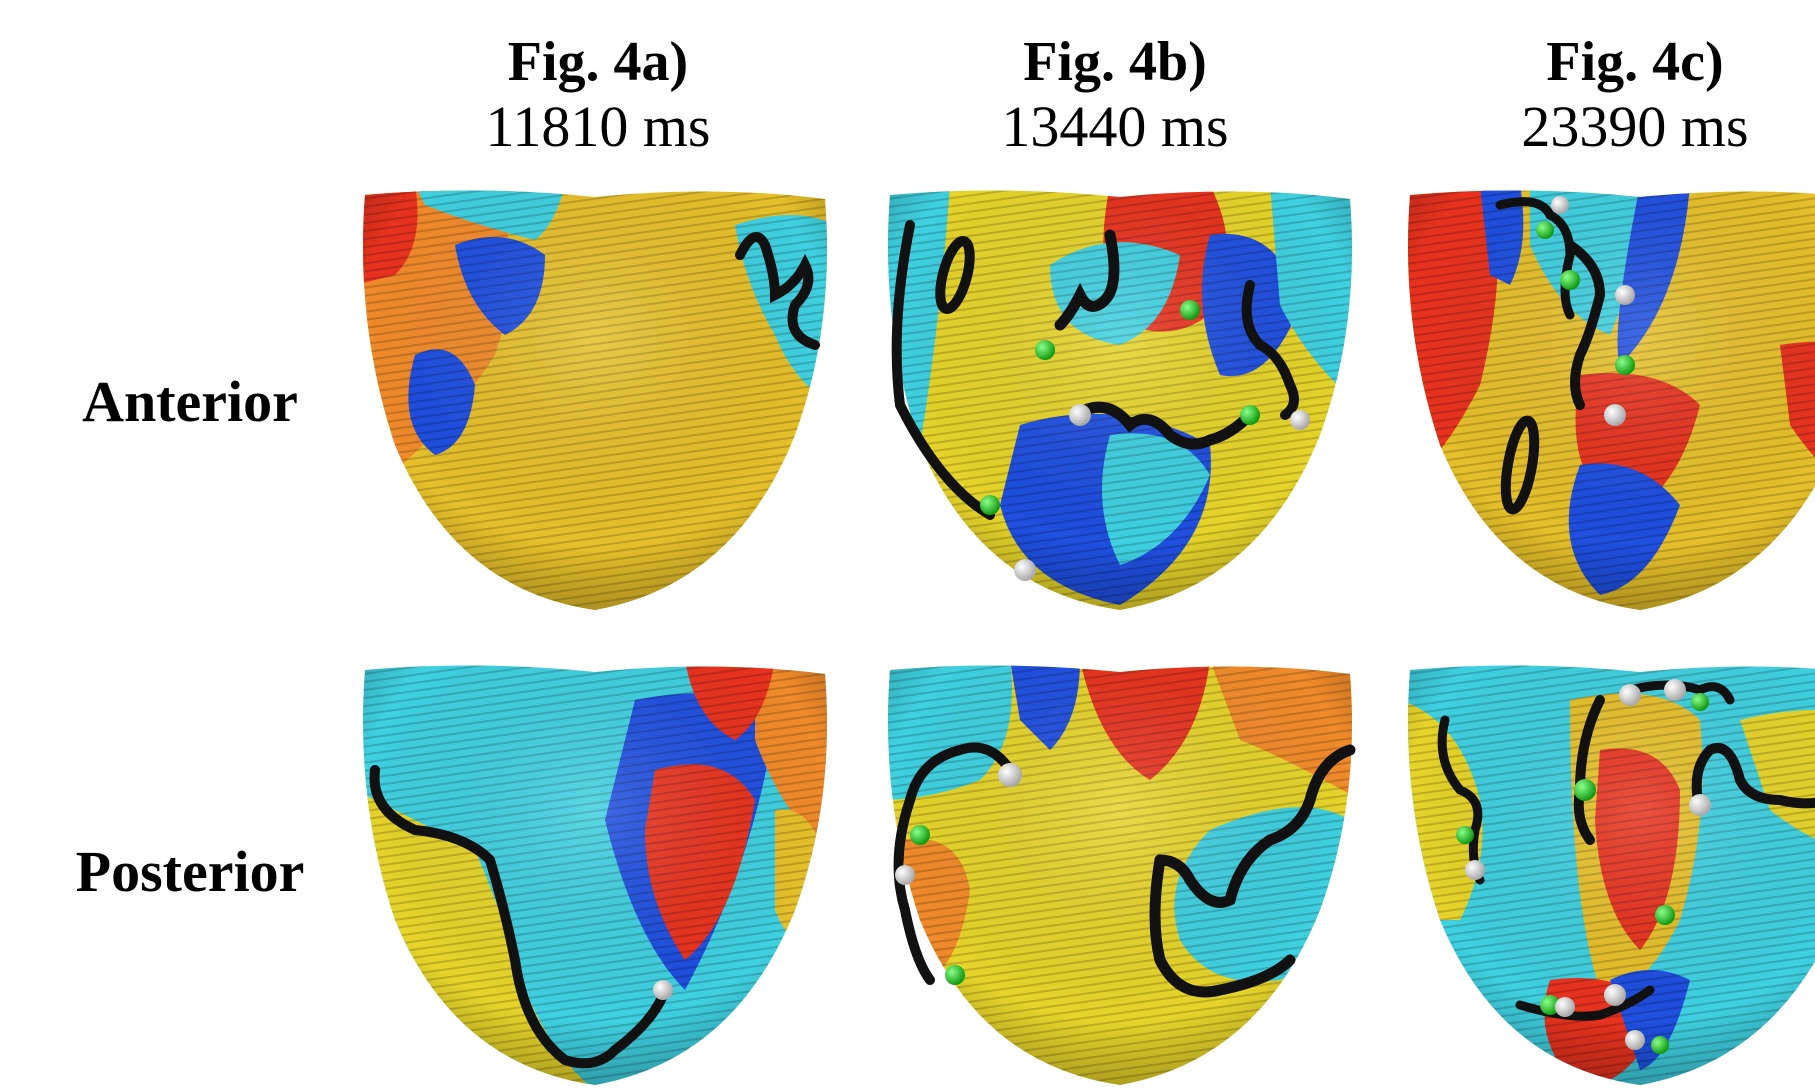 Image resolution: width=1815 pixels, height=1090 pixels. I want to click on time-label: 11810 ms, so click(598, 126).